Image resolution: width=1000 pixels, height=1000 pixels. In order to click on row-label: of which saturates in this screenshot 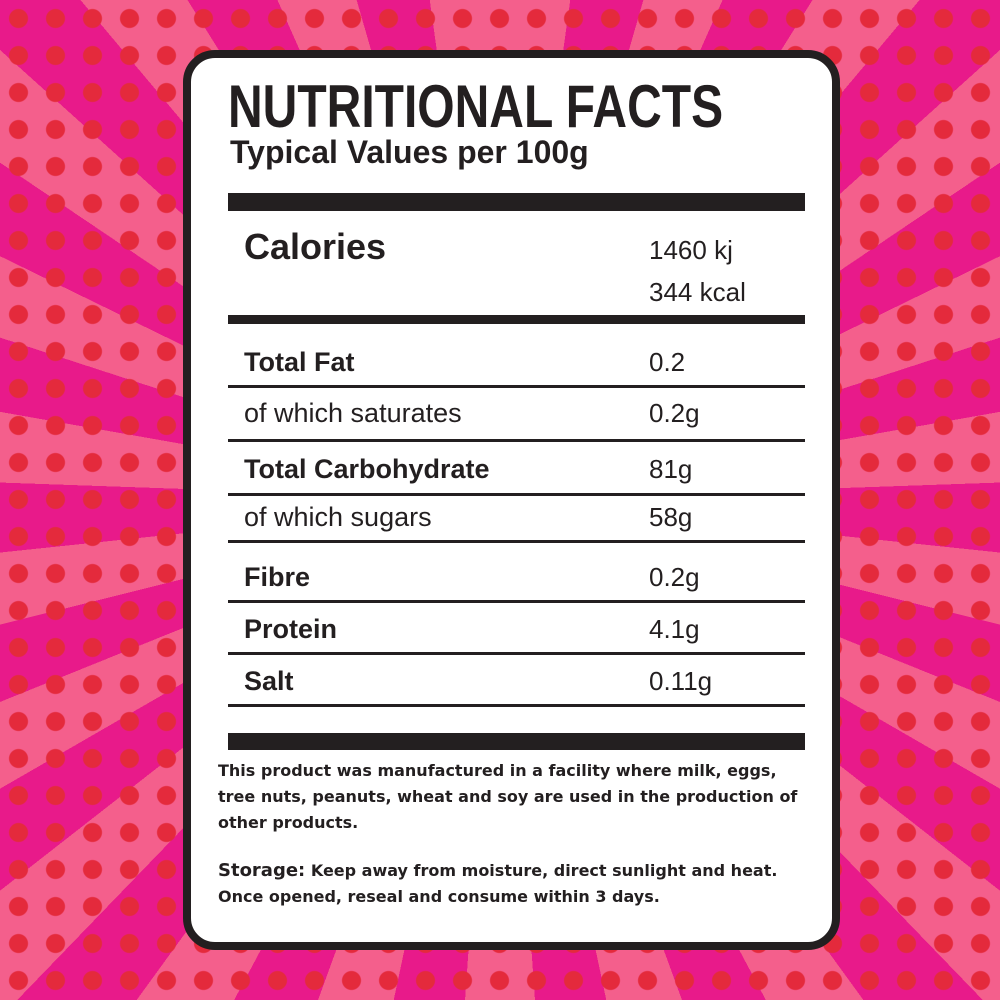, I will do `click(353, 413)`.